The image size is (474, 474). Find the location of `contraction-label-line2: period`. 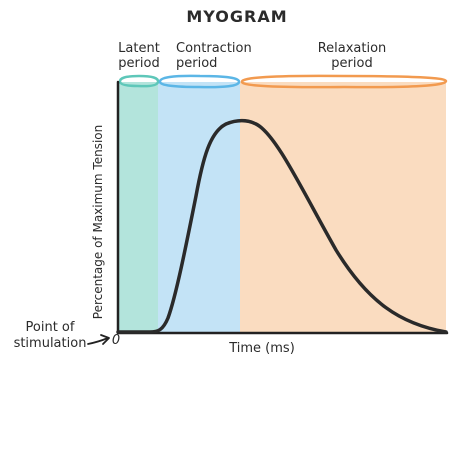

contraction-label-line2: period is located at coordinates (196, 63).